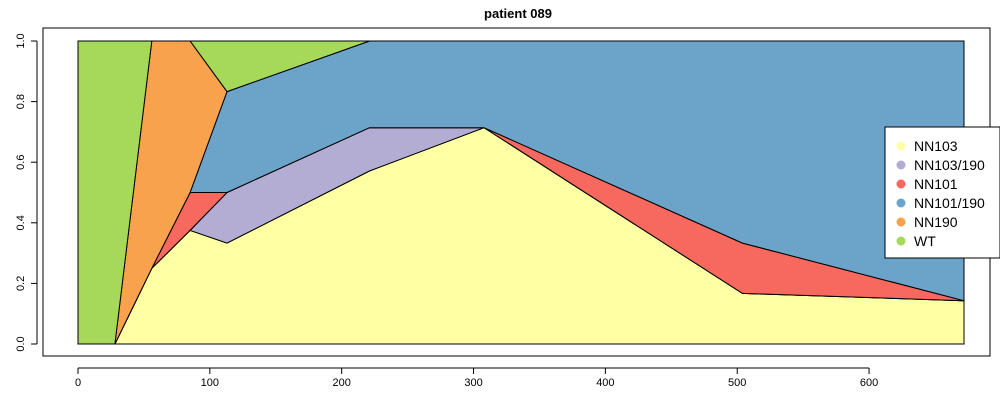 This screenshot has height=400, width=1000. What do you see at coordinates (518, 13) in the screenshot?
I see `chart-title: patient 089` at bounding box center [518, 13].